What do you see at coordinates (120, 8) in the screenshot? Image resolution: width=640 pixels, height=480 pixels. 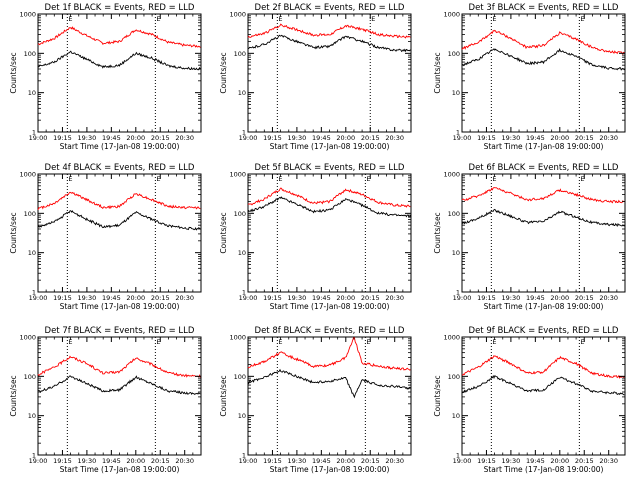 I see `panel-title: Det 1f BLACK = Events, RED = LLD` at bounding box center [120, 8].